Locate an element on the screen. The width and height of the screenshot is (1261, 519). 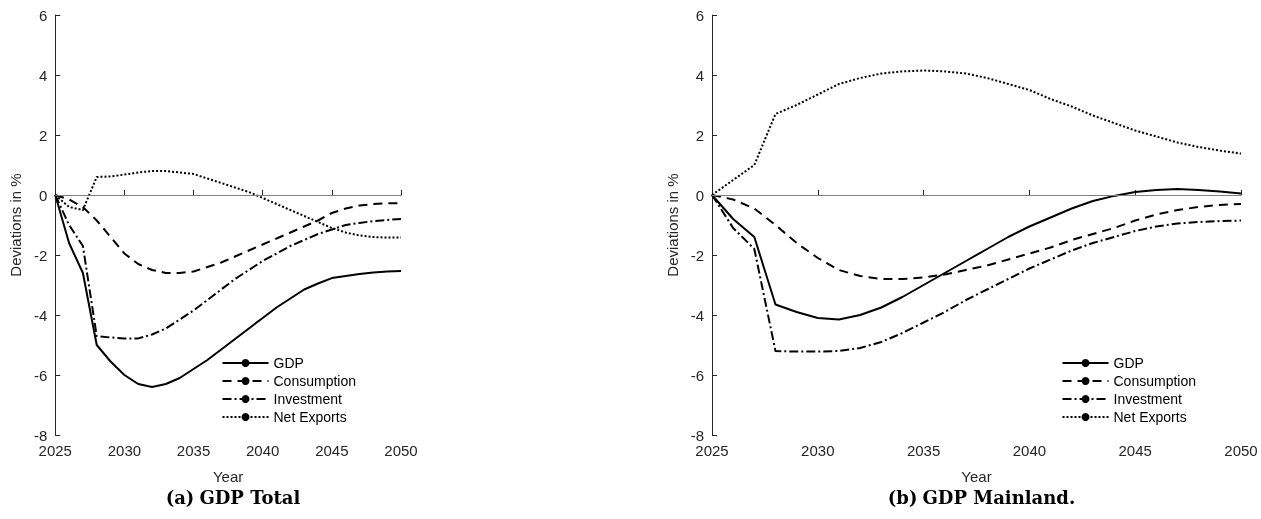
text: (a) GDP Total is located at coordinates (233, 497).